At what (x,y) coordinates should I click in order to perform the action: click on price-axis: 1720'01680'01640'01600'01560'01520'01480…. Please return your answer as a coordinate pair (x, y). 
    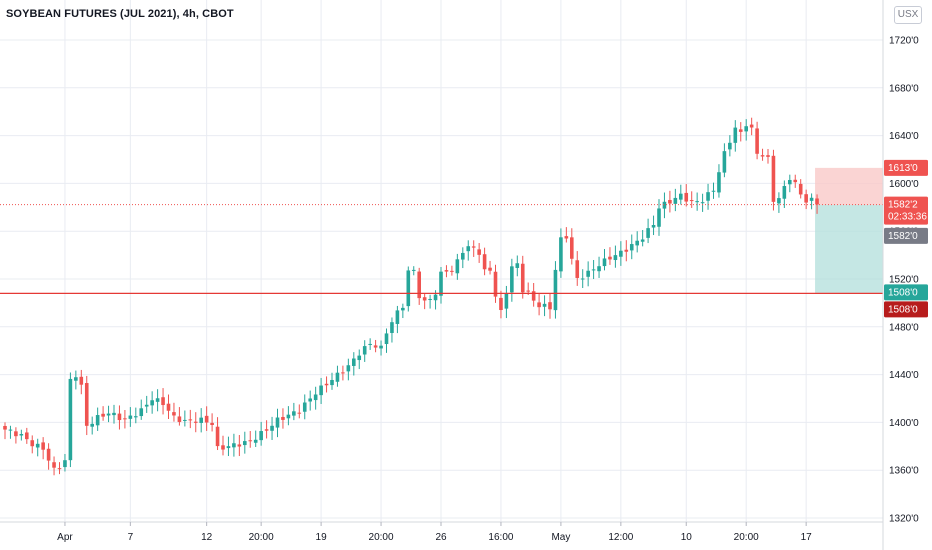
    Looking at the image, I should click on (900, 275).